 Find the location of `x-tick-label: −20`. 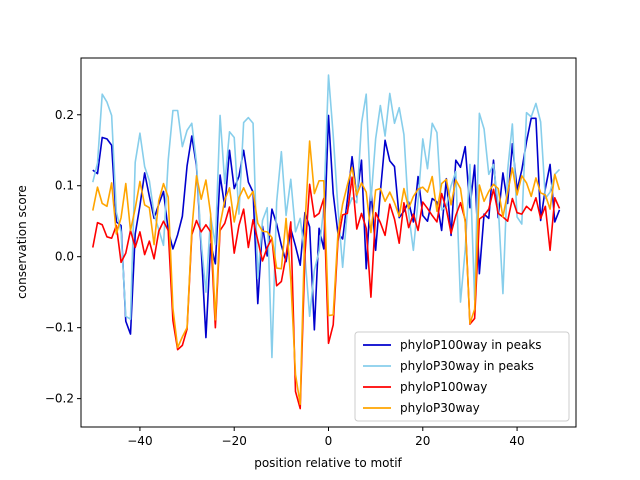

x-tick-label: −20 is located at coordinates (234, 441).